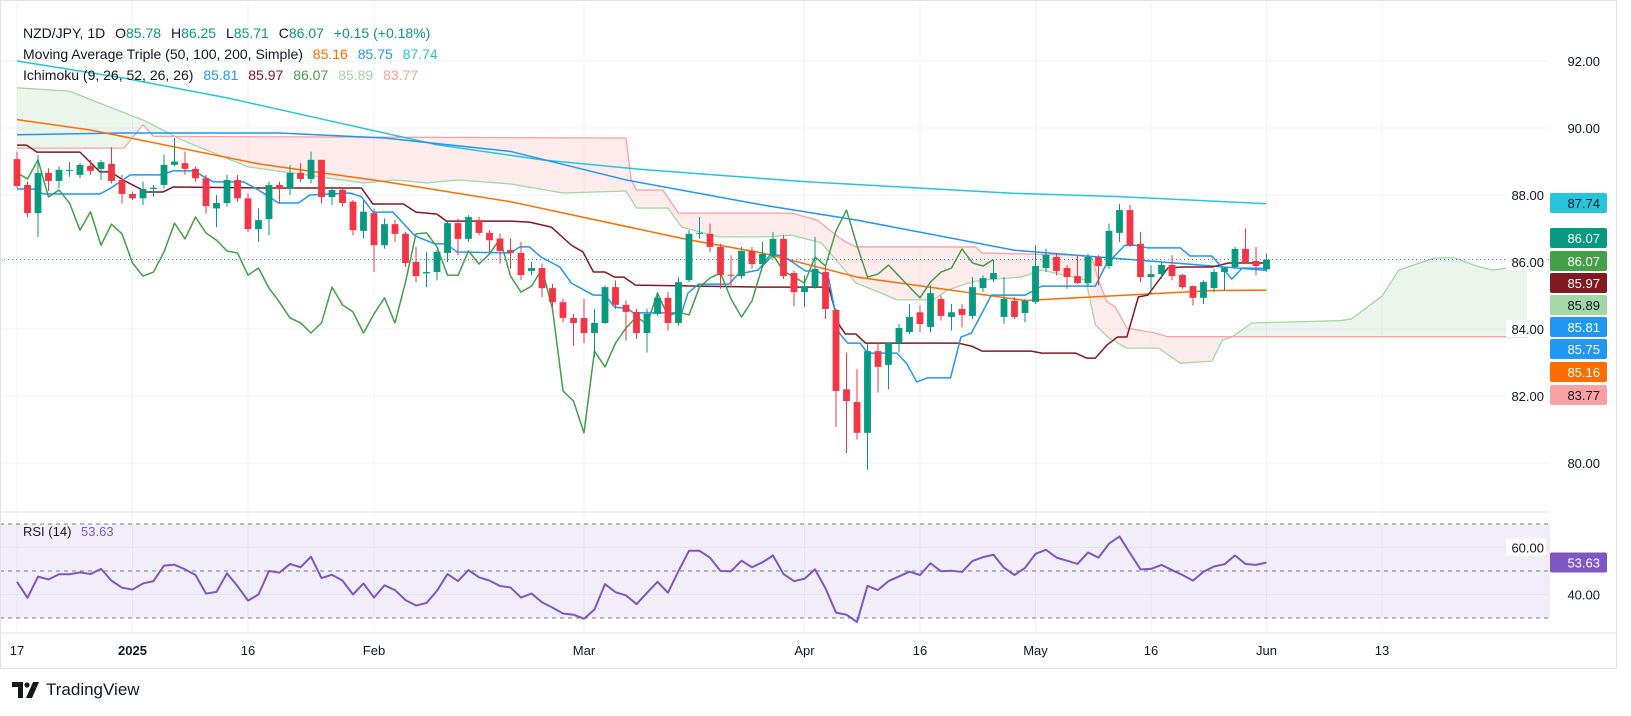 The height and width of the screenshot is (716, 1631). What do you see at coordinates (71, 531) in the screenshot?
I see `rsi-legend: RSI (14) 53.63` at bounding box center [71, 531].